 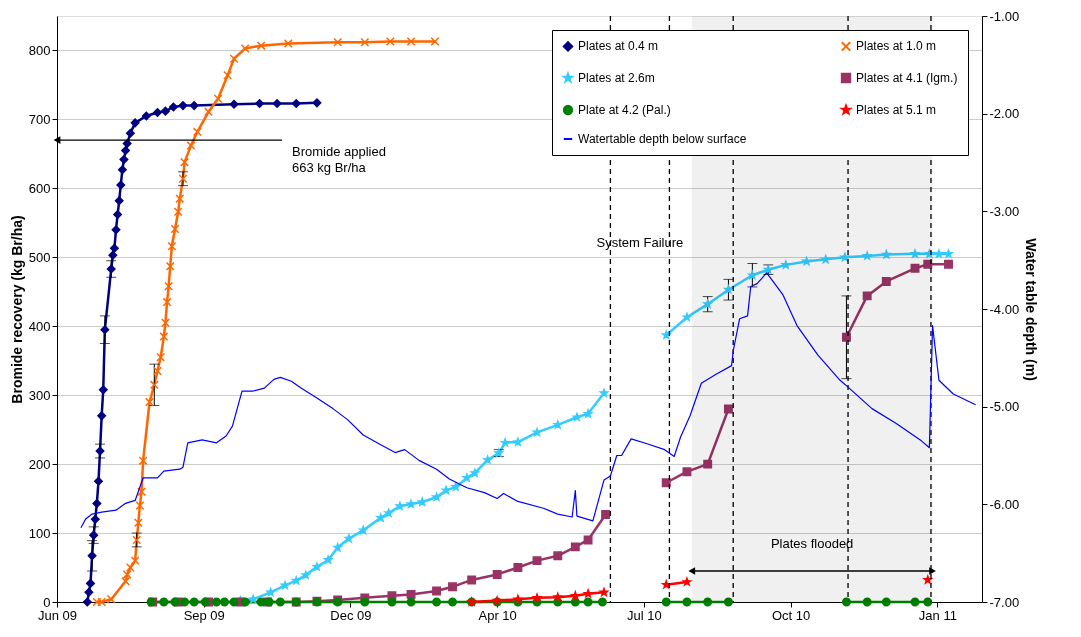 I want to click on y2-tick-label: -3.00, so click(x=1004, y=211).